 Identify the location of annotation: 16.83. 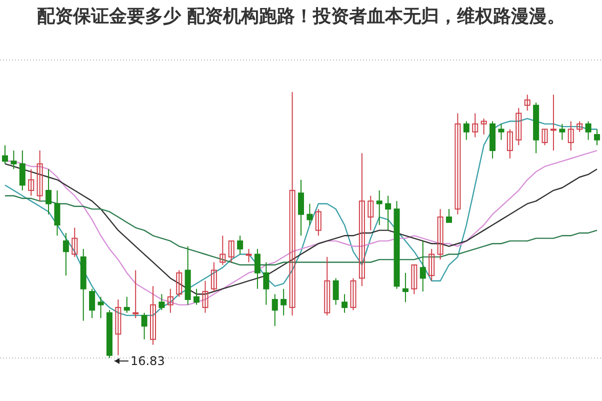
(147, 361).